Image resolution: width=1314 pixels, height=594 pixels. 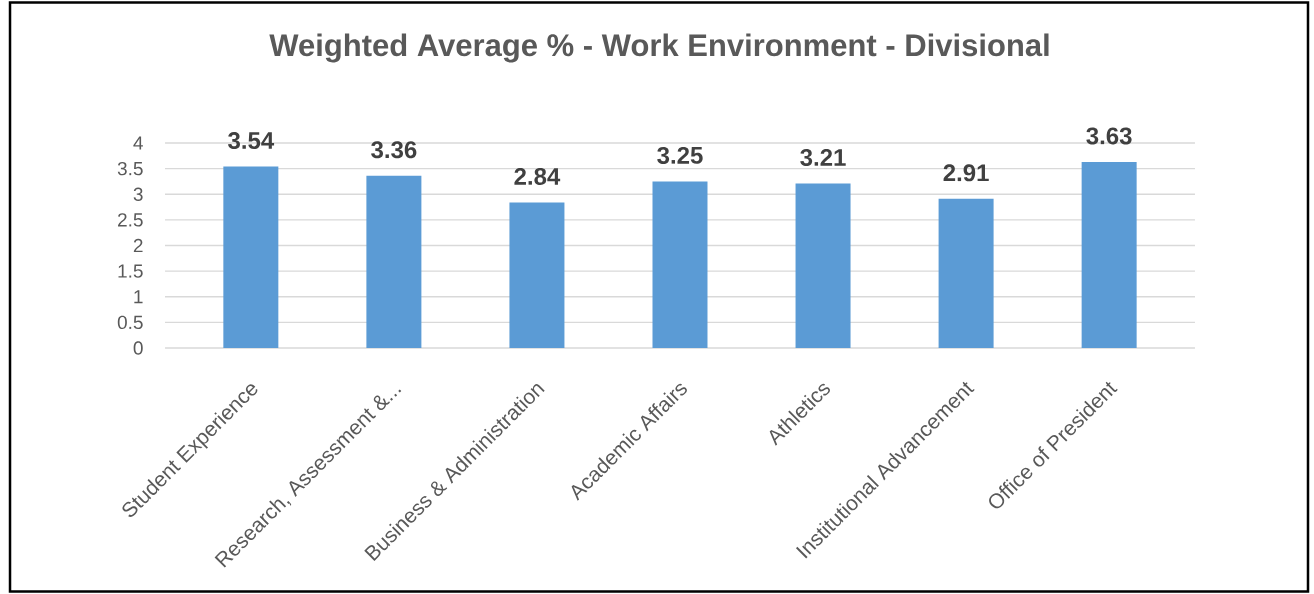 What do you see at coordinates (138, 245) in the screenshot?
I see `y-tick-label: 2` at bounding box center [138, 245].